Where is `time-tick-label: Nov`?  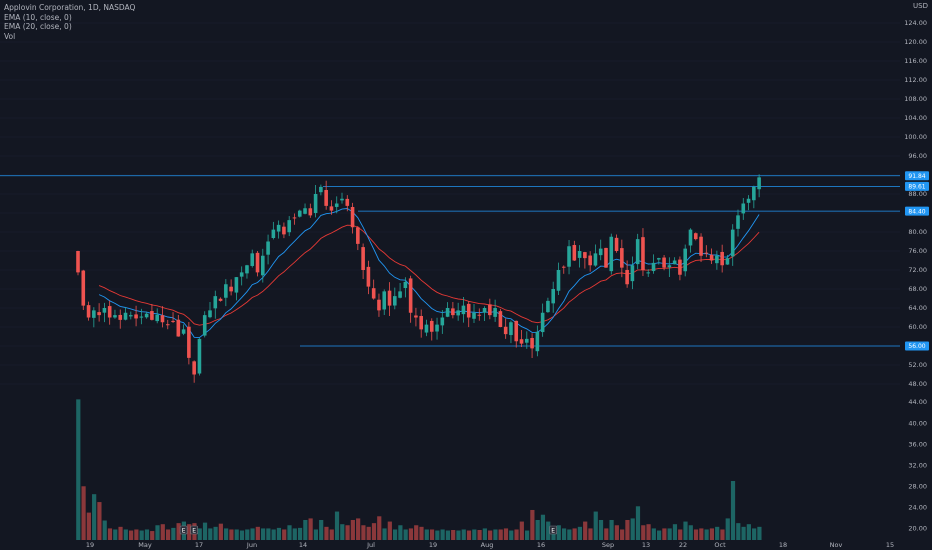 time-tick-label: Nov is located at coordinates (836, 545).